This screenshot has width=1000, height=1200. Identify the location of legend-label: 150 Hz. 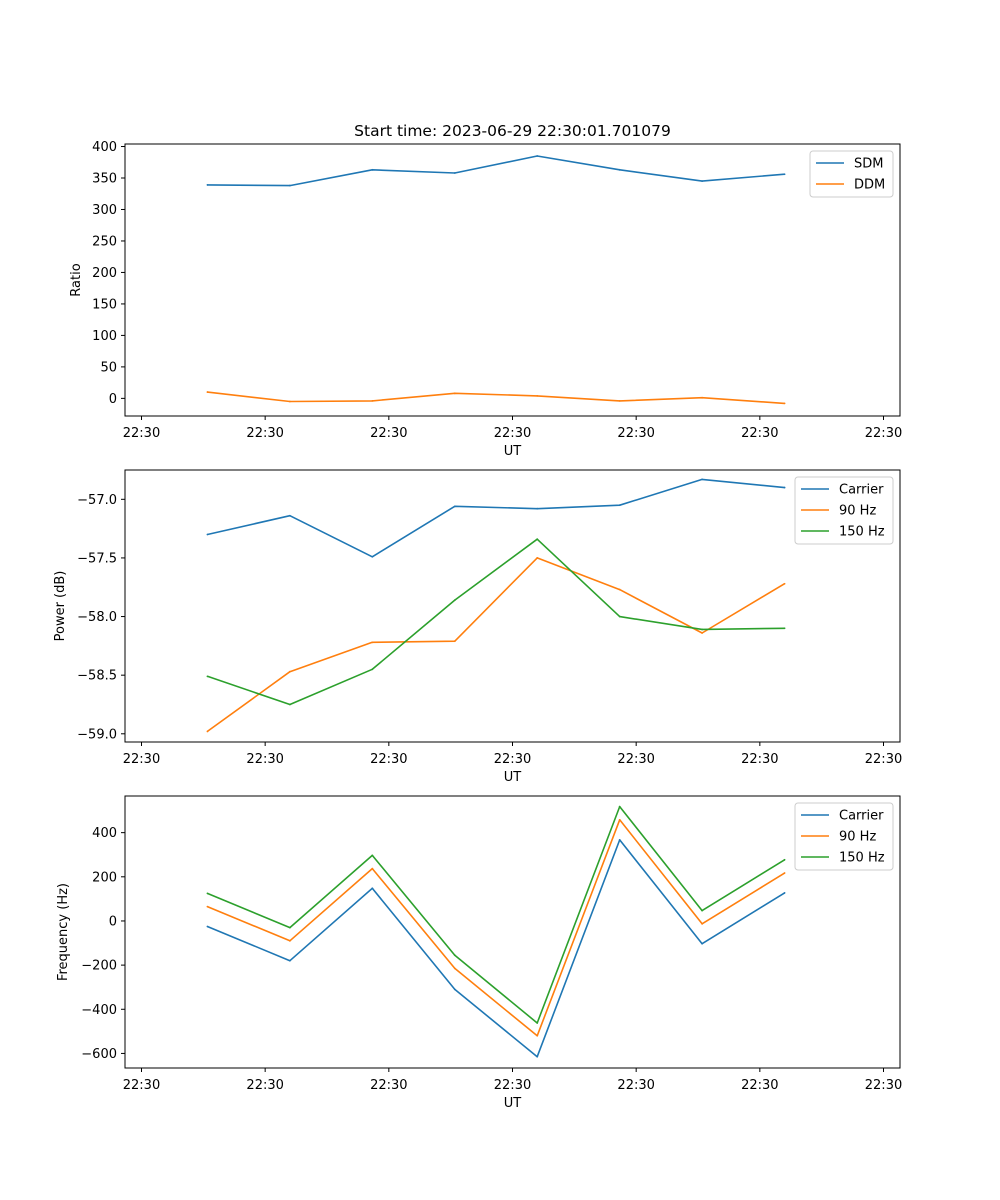
(862, 858).